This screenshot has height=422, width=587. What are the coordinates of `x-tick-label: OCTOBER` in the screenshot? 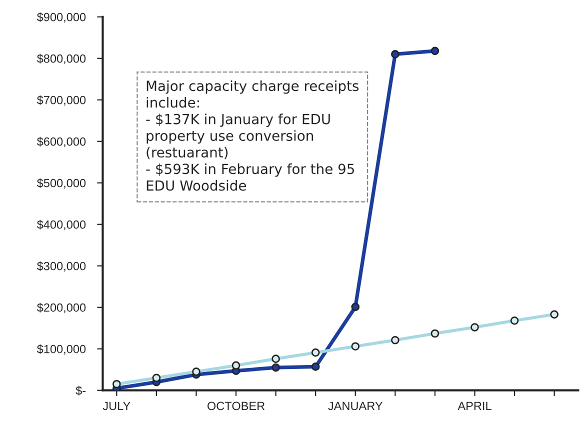 It's located at (236, 406).